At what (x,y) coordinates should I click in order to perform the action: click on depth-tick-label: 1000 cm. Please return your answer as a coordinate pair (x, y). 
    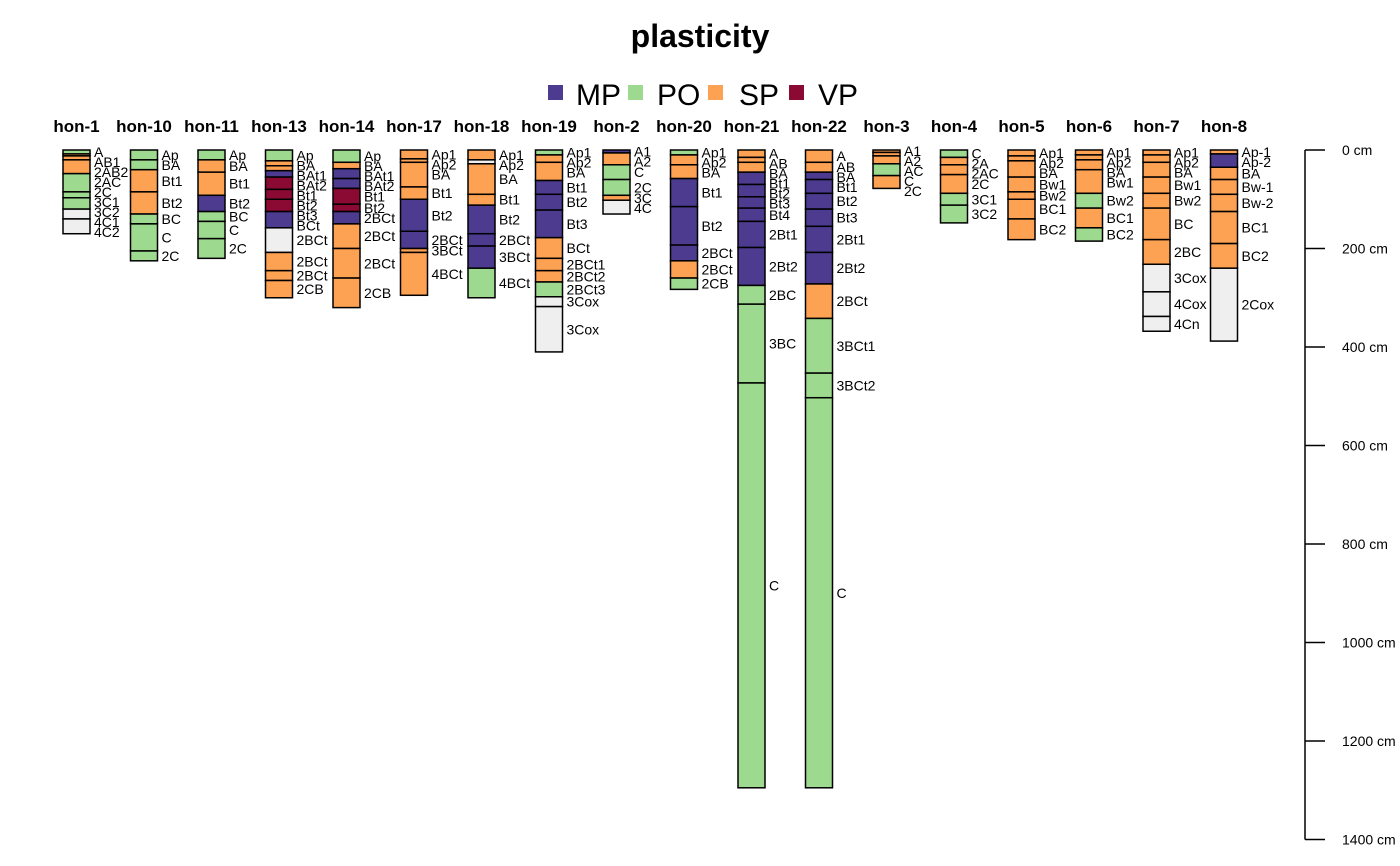
    Looking at the image, I should click on (1369, 643).